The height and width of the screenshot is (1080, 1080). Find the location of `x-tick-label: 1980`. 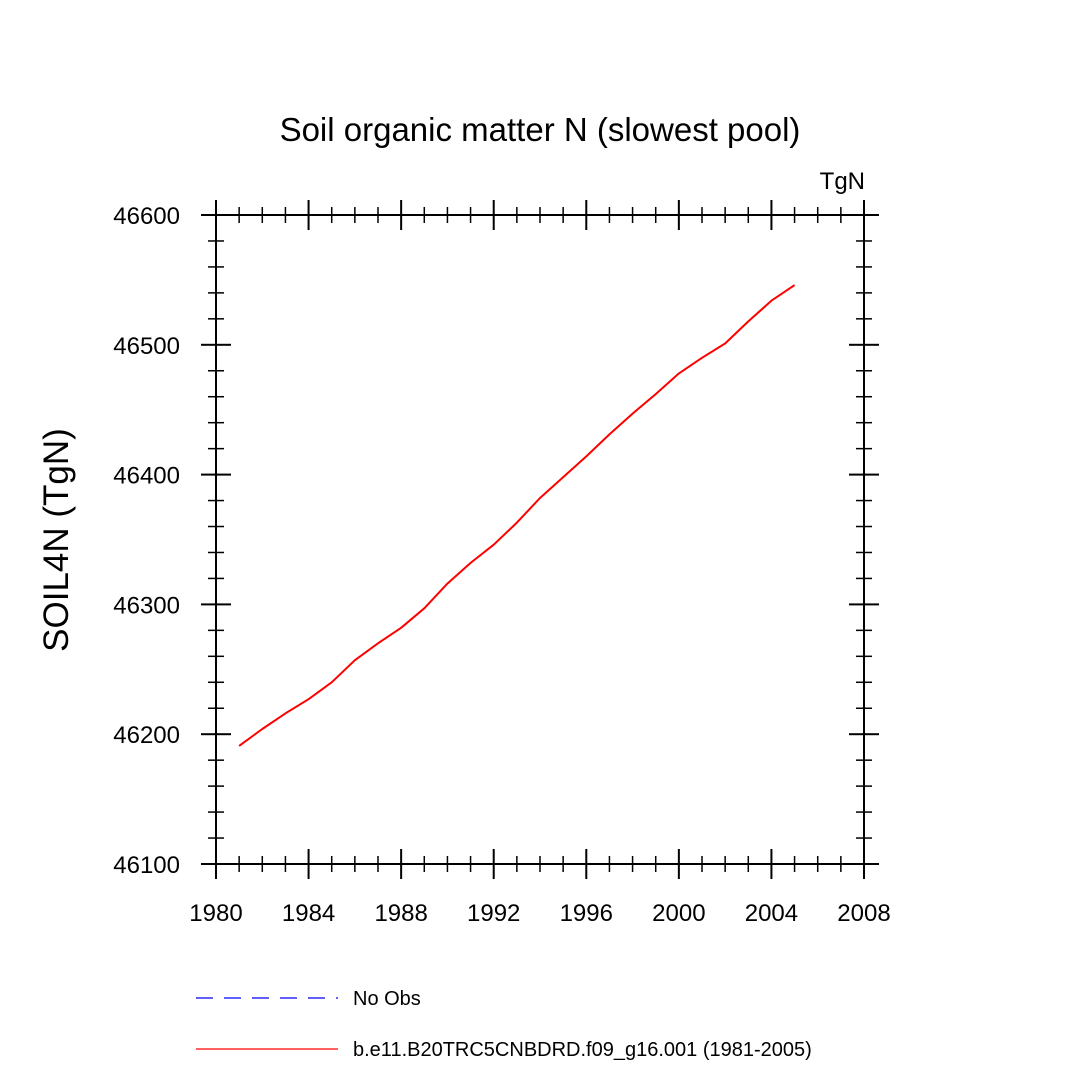

x-tick-label: 1980 is located at coordinates (215, 913).